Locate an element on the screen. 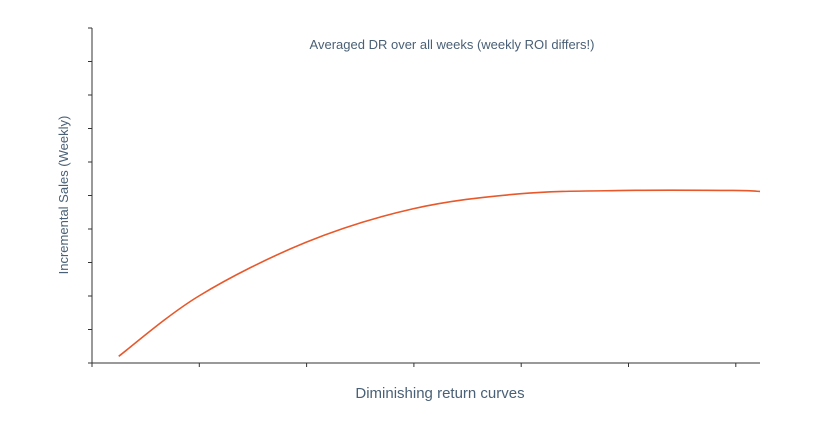  x-ticks is located at coordinates (414, 365).